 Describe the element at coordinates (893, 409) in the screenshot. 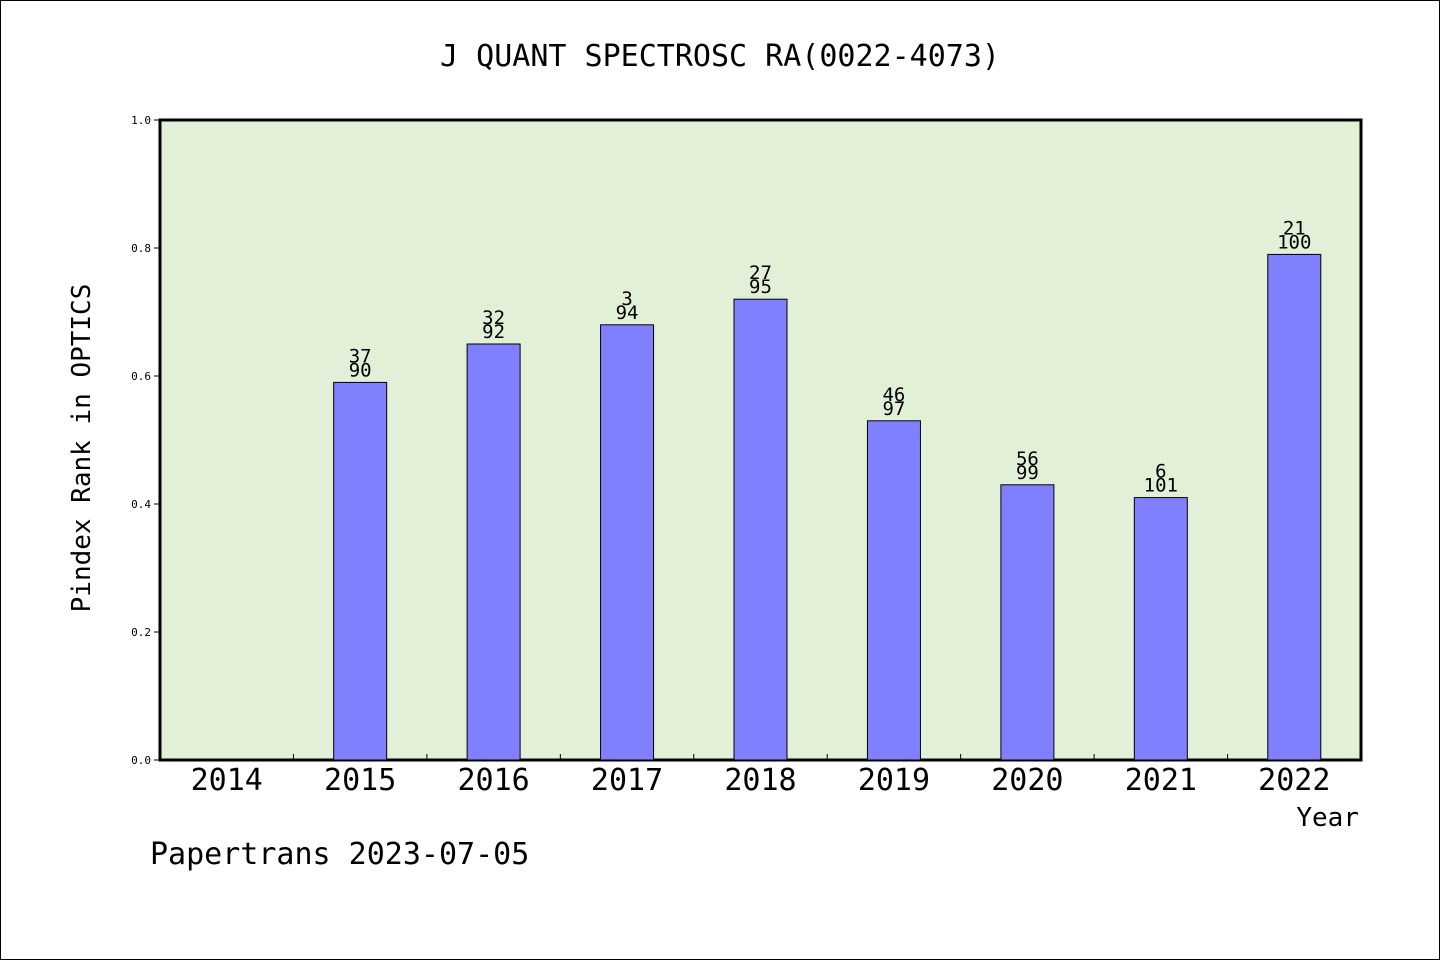

I see `bar-label-bottom: 97` at that location.